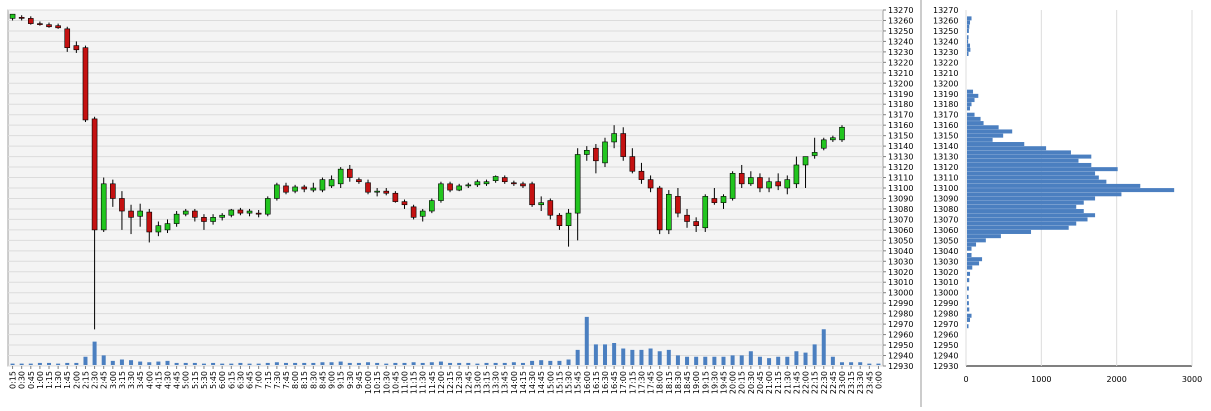  I want to click on time-tick-label: 8:15, so click(304, 380).